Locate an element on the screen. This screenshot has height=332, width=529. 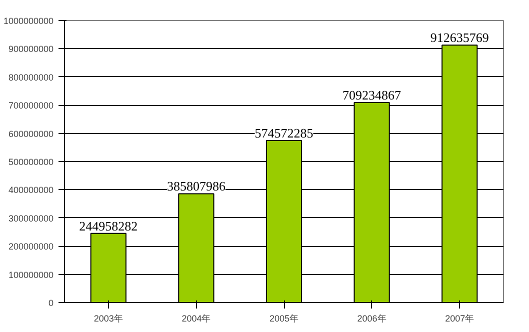
data-label: 709234867 is located at coordinates (372, 94).